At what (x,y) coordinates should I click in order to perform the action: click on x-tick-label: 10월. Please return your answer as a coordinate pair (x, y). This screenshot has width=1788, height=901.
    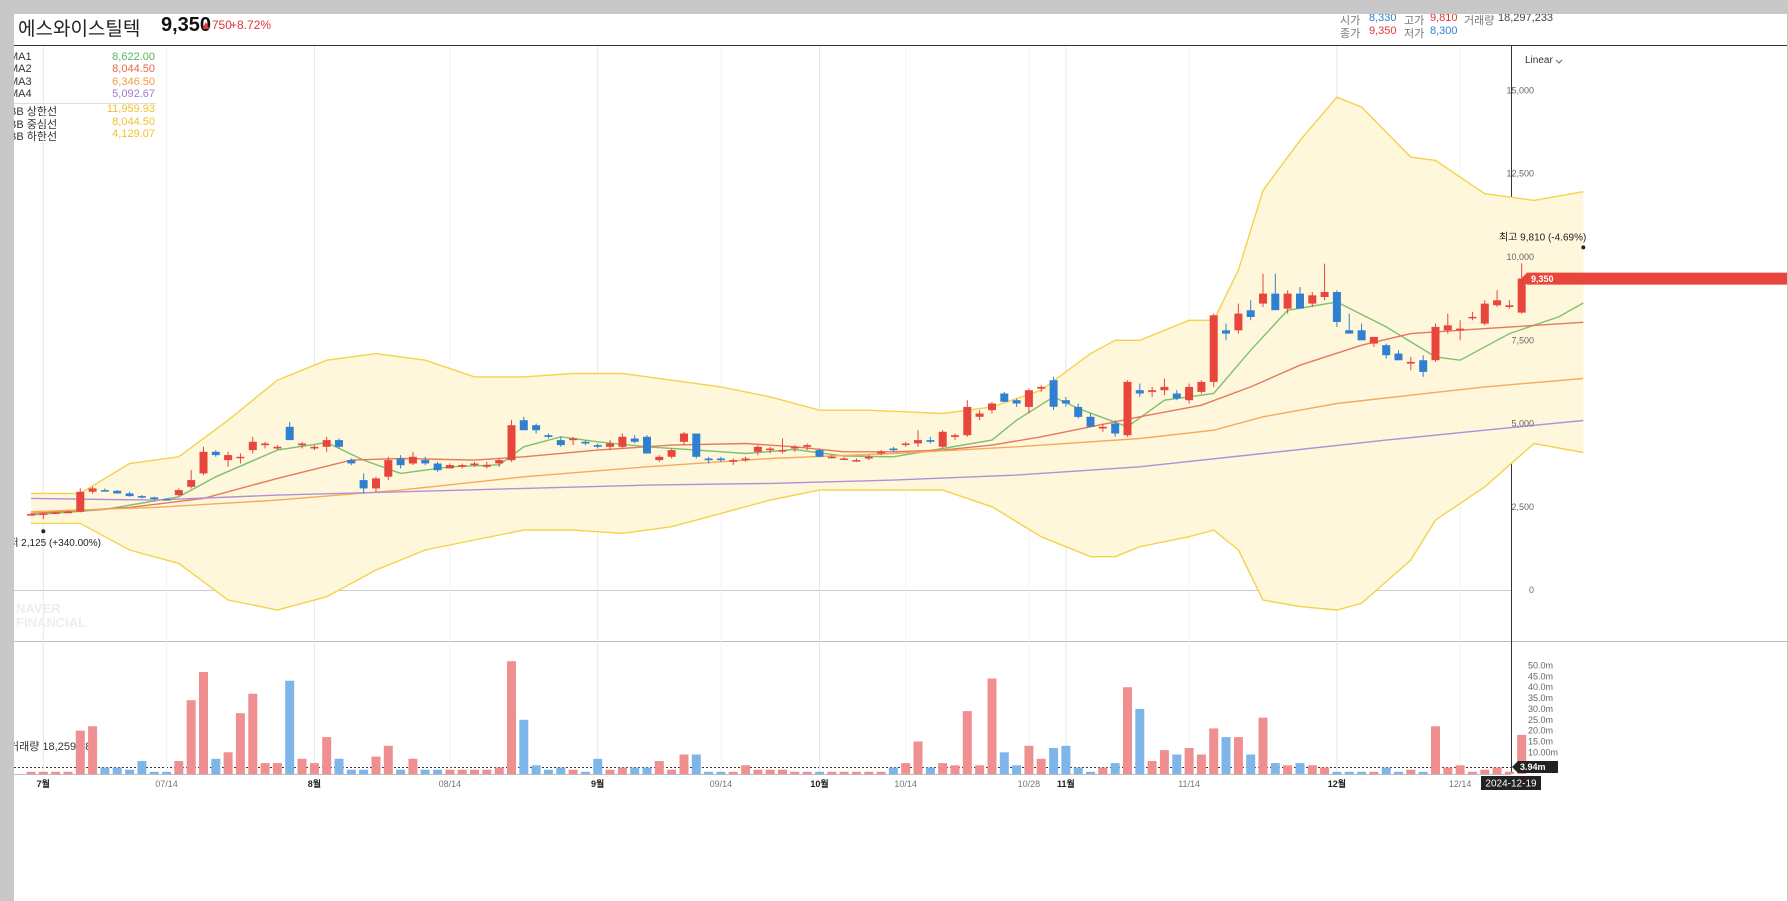
    Looking at the image, I should click on (819, 783).